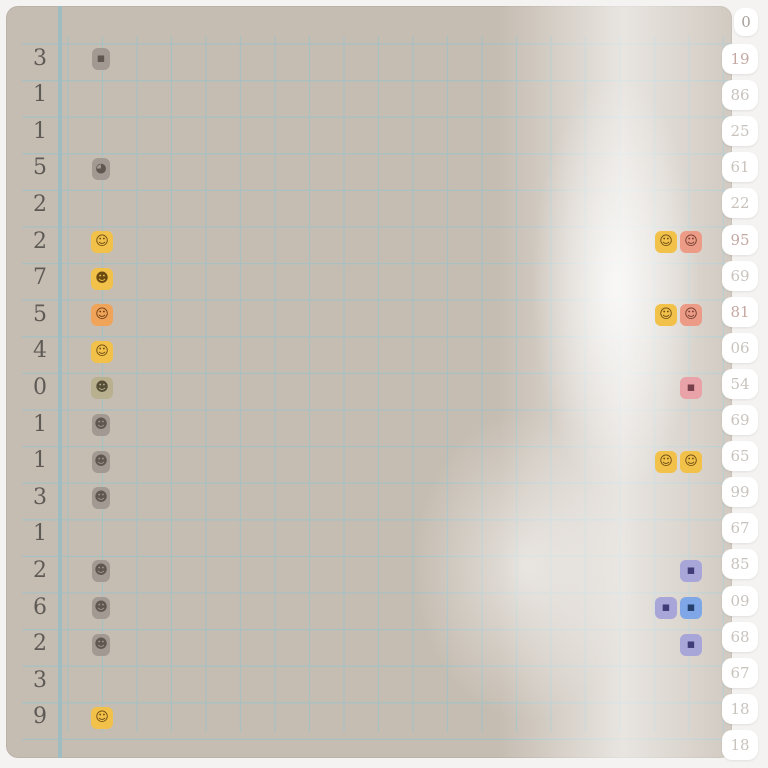  Describe the element at coordinates (740, 492) in the screenshot. I see `score-tab: 99` at that location.